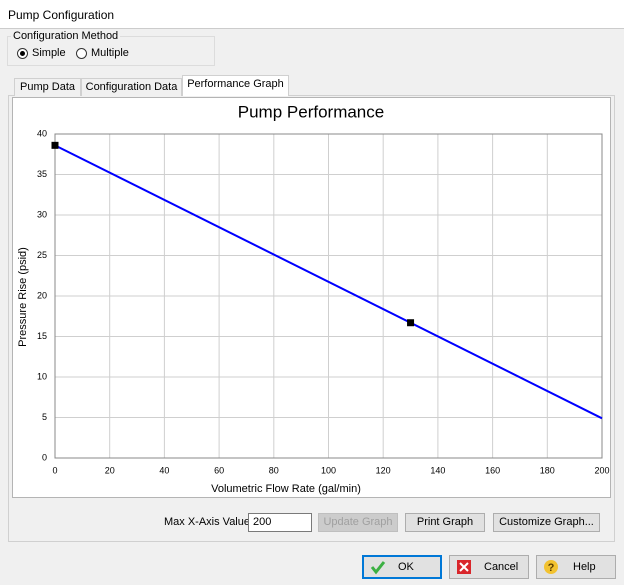 This screenshot has width=624, height=585. I want to click on x-tick-label: 160, so click(492, 470).